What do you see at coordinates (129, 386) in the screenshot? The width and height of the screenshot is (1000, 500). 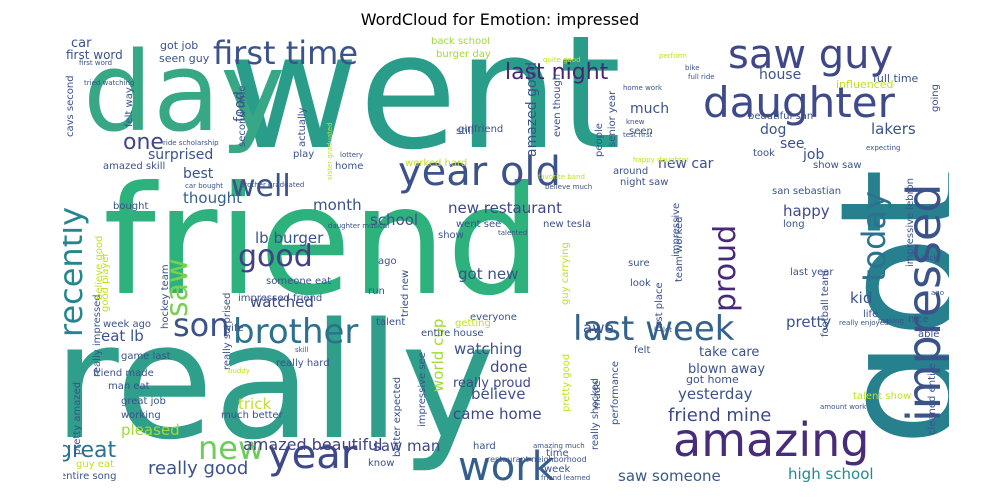 I see `word-man-eat: man eat` at bounding box center [129, 386].